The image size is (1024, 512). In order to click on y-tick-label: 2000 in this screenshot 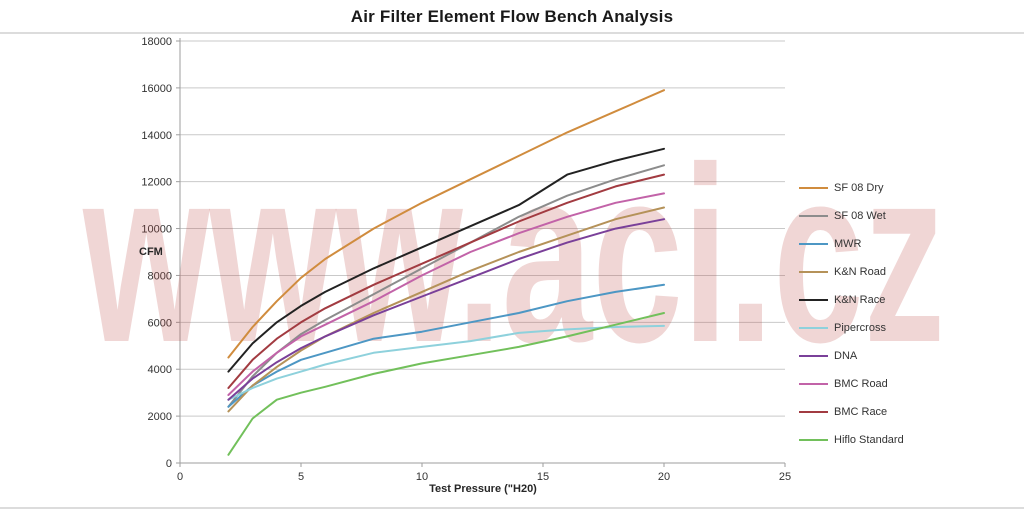, I will do `click(160, 417)`.